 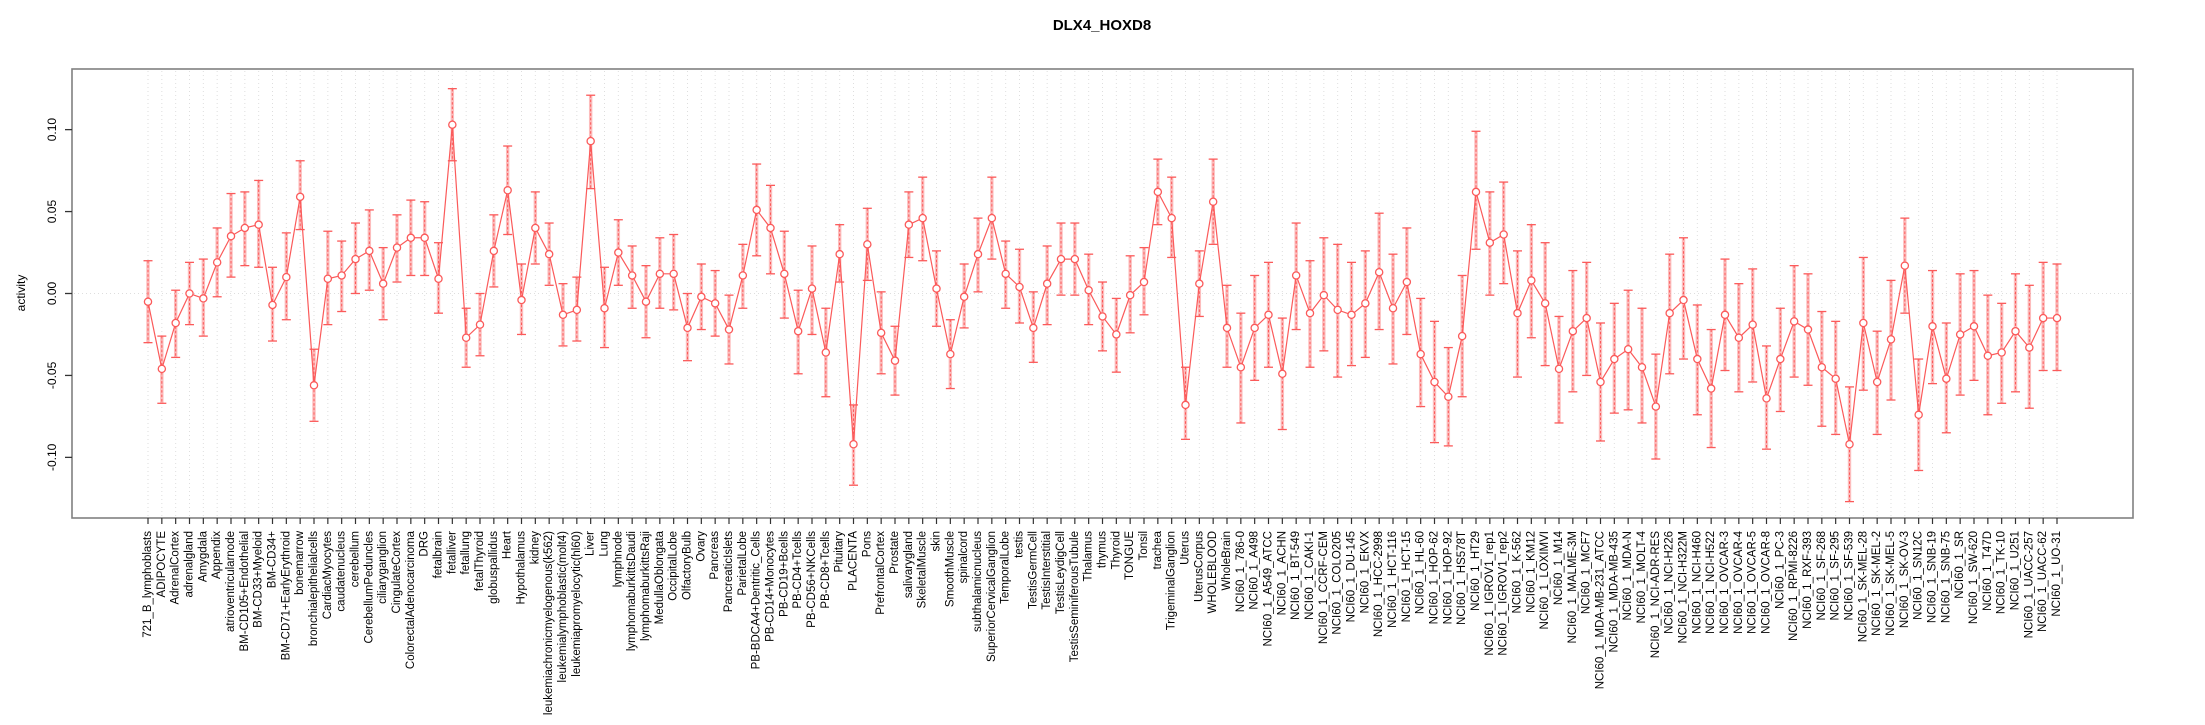 I want to click on x-tick-label: NCI60_1_NCI-H522, so click(x=1711, y=582).